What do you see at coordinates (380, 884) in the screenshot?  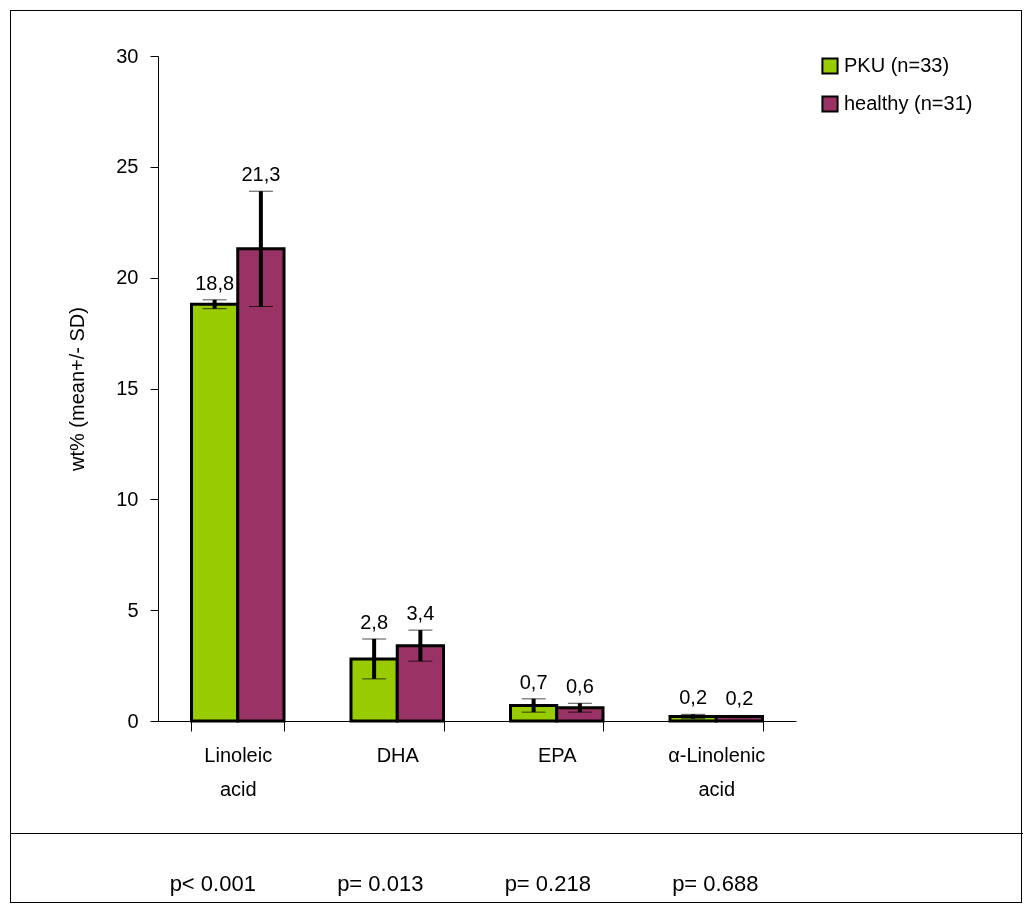 I see `text: p= 0.013` at bounding box center [380, 884].